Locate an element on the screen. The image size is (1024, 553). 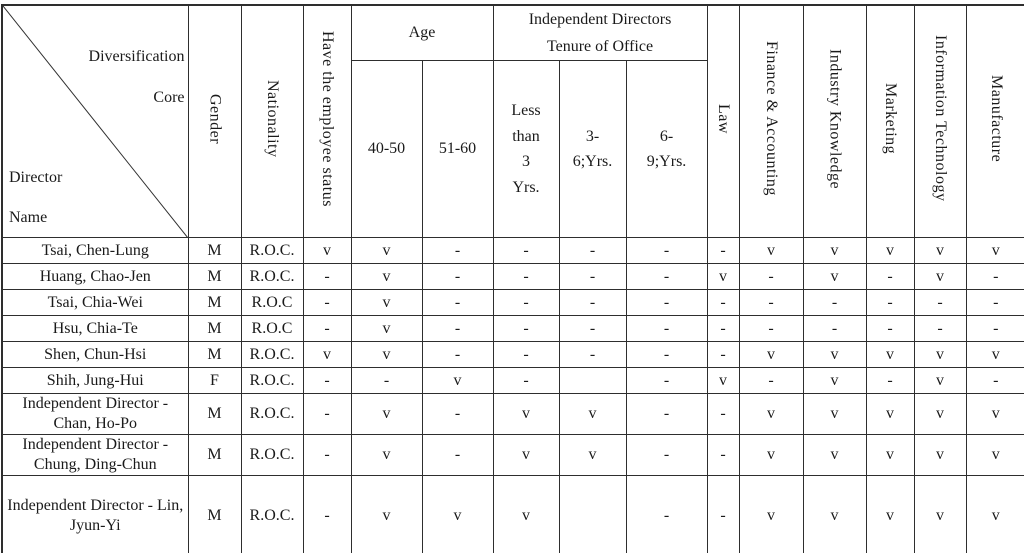
group-header-tenure: Independent Directors Tenure of Office is located at coordinates (600, 33).